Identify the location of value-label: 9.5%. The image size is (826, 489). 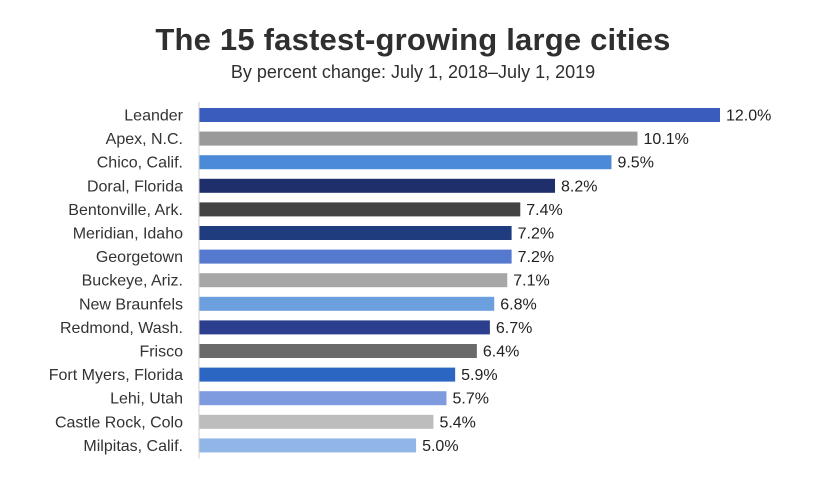
(635, 163).